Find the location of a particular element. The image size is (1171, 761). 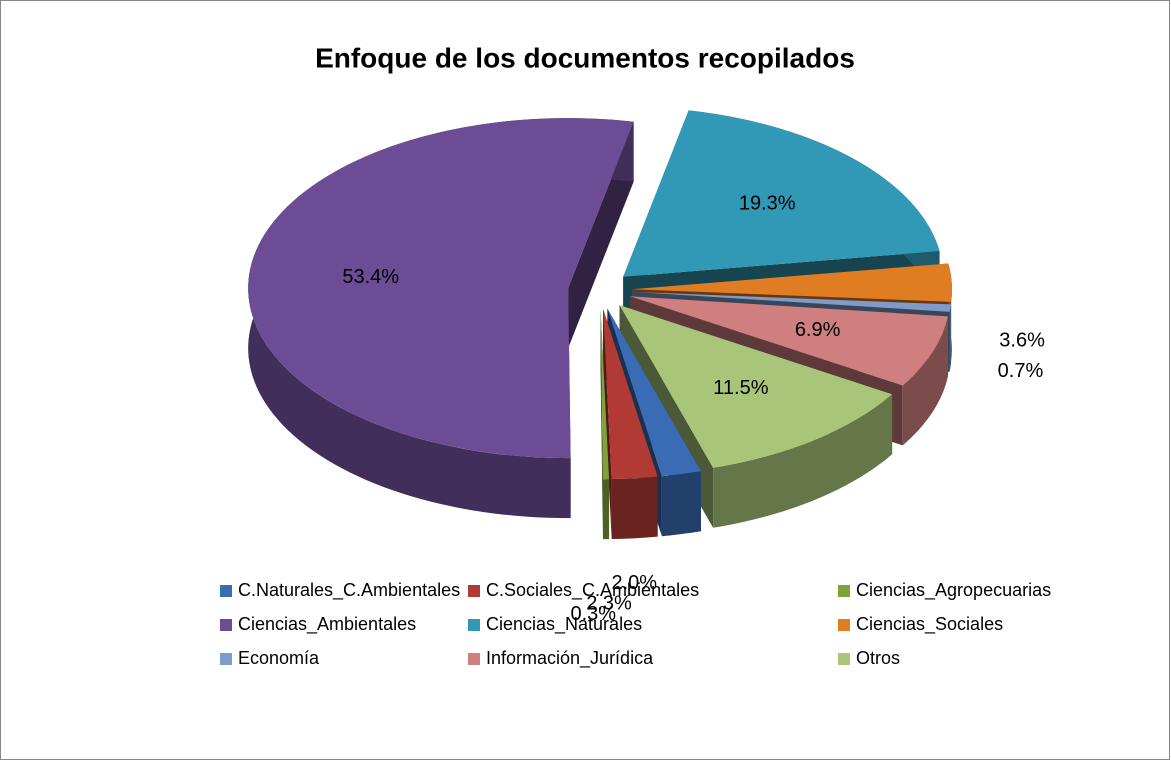

data-label: 2.3% is located at coordinates (609, 603).